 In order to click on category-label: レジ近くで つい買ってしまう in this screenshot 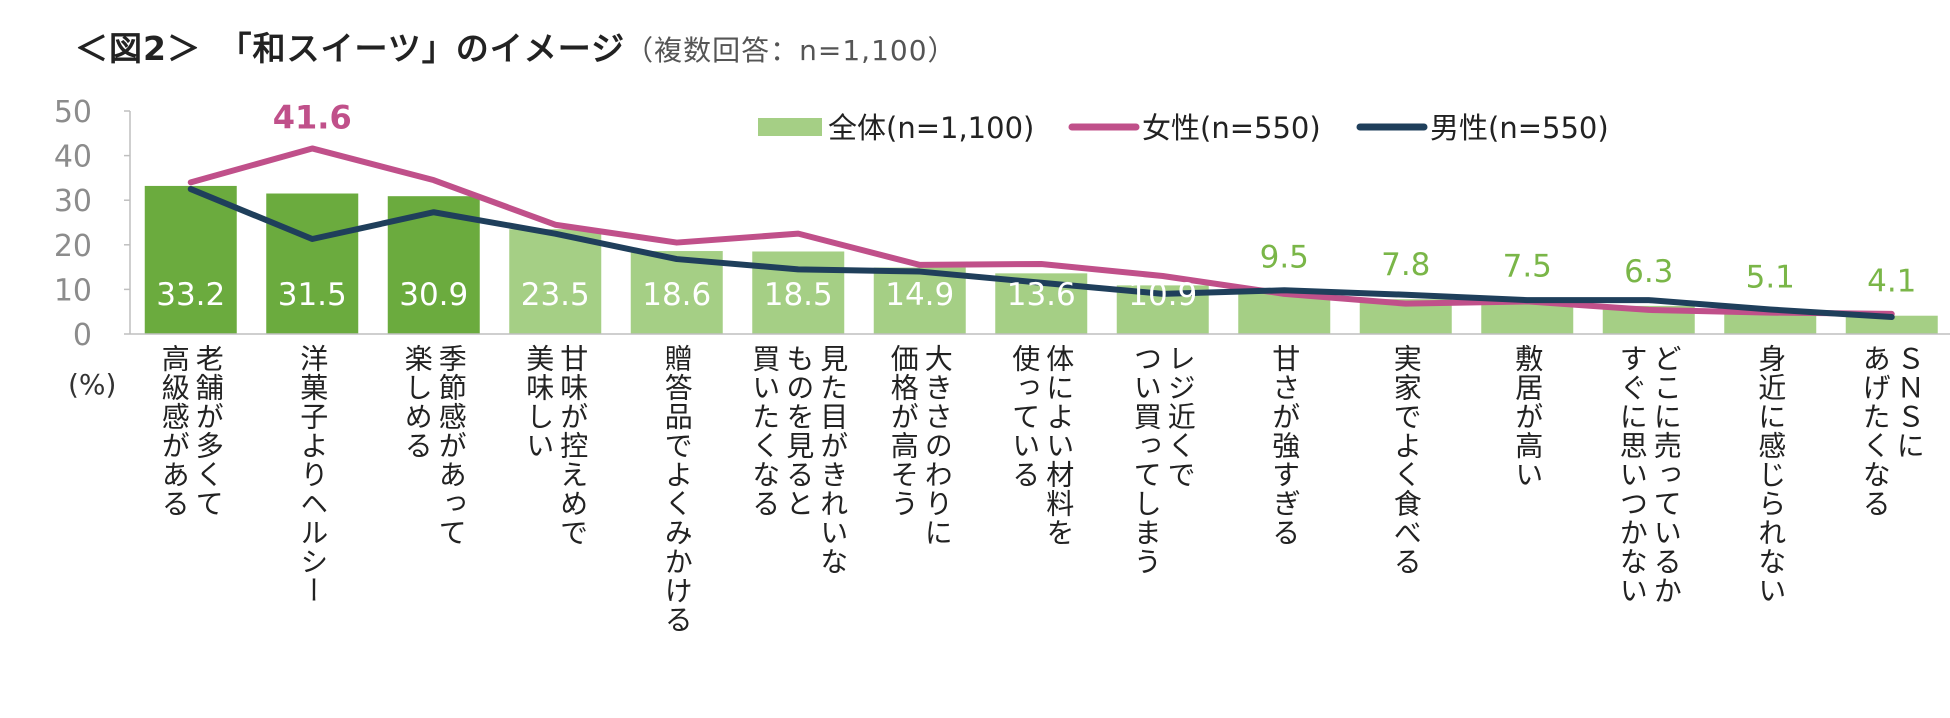, I will do `click(1163, 460)`.